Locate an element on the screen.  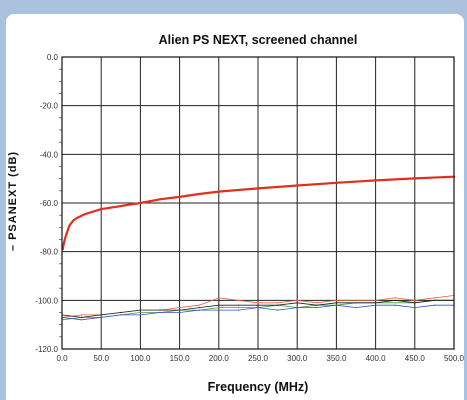
x-tick-label: 450.0 is located at coordinates (415, 358).